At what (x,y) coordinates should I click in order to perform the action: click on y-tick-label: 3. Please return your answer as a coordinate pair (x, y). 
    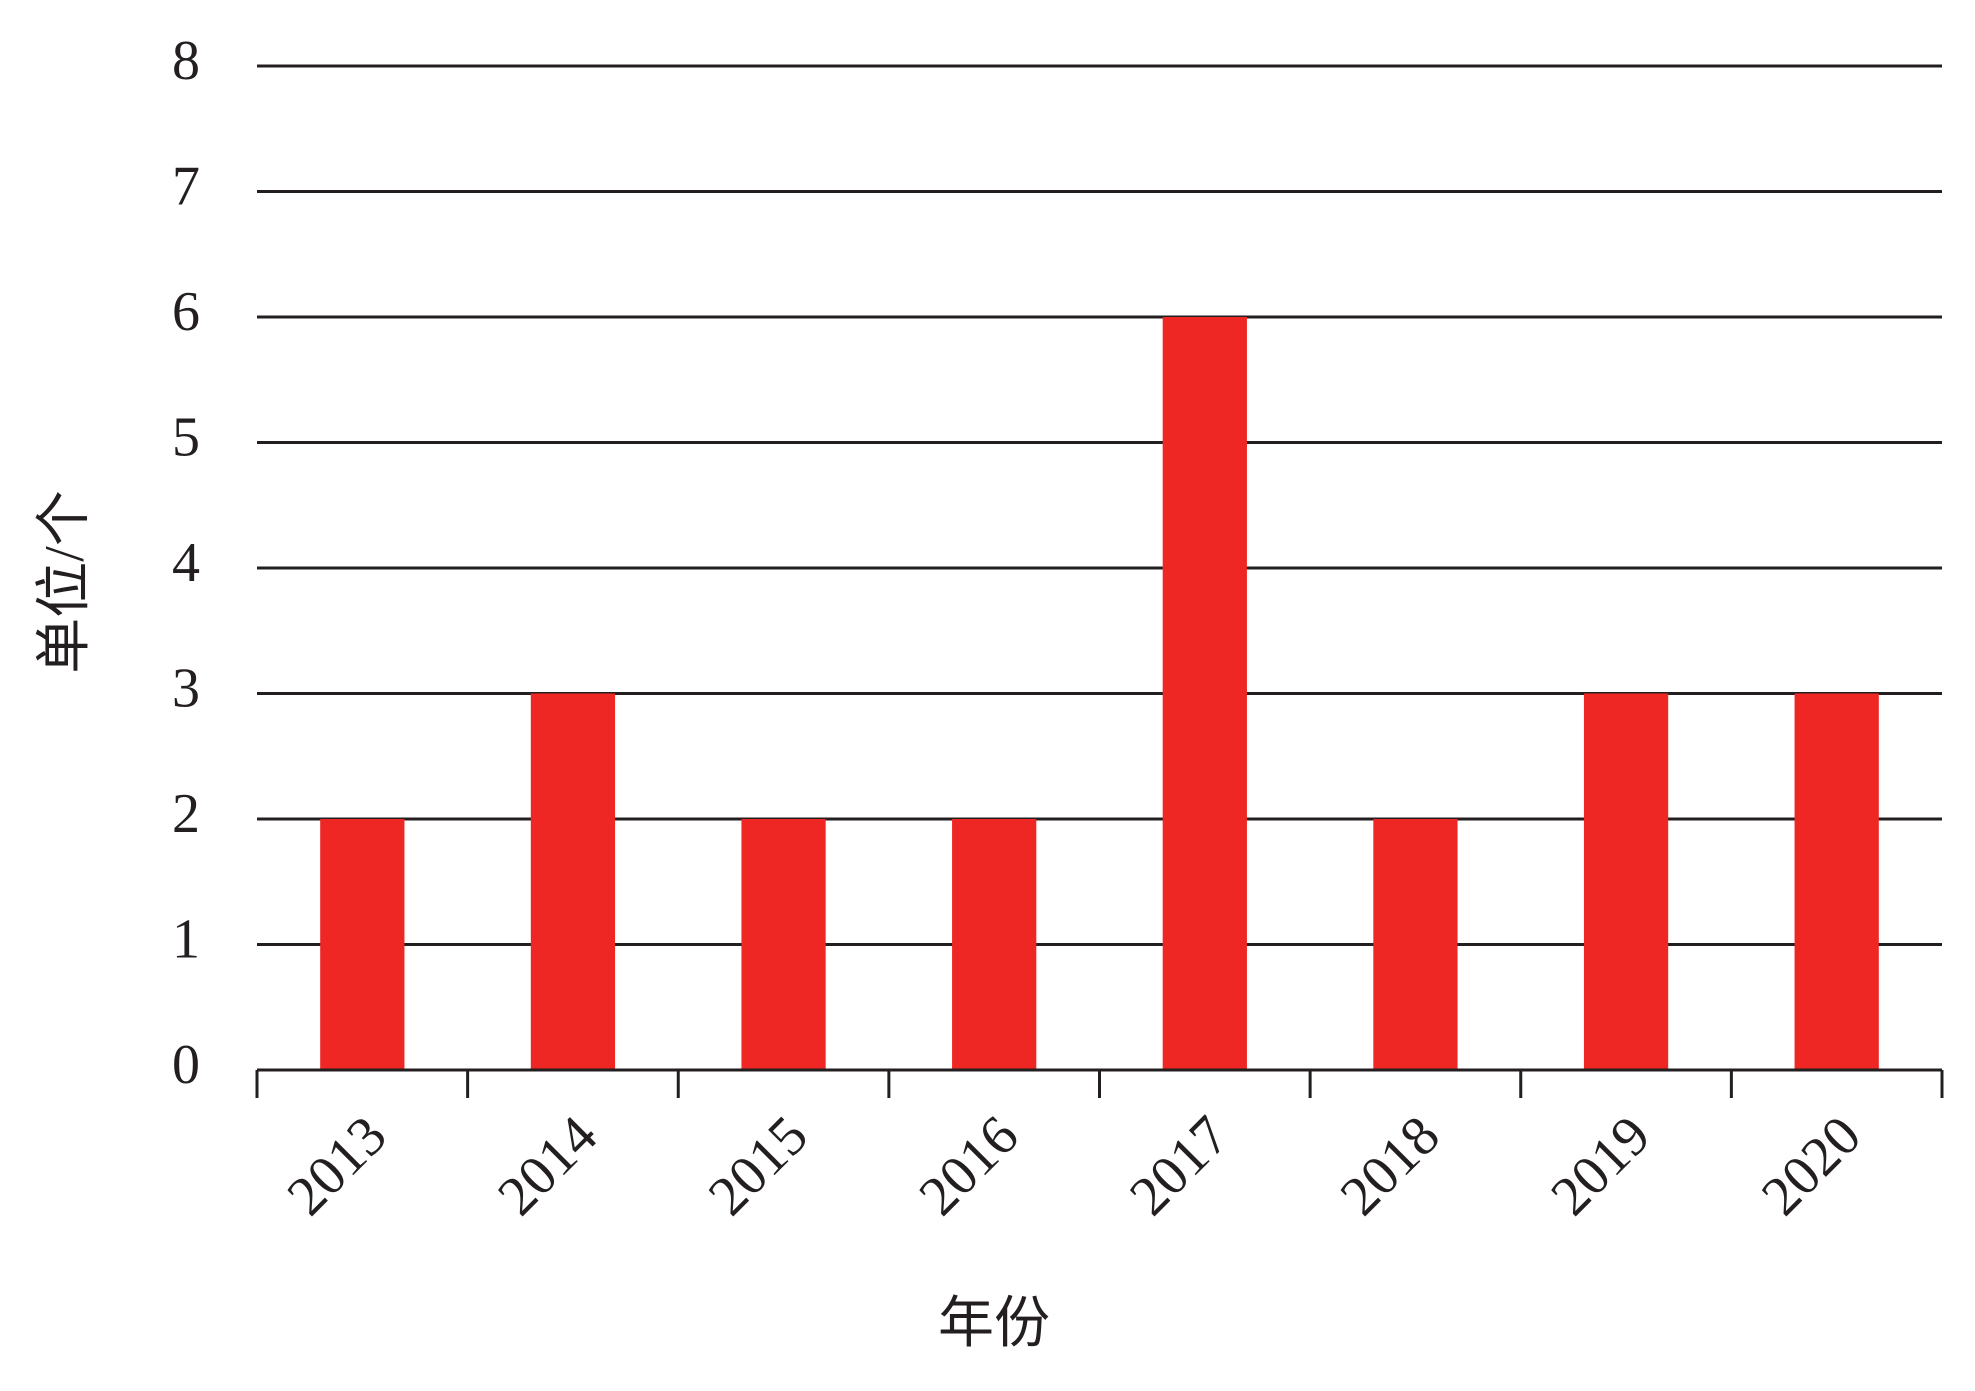
    Looking at the image, I should click on (186, 688).